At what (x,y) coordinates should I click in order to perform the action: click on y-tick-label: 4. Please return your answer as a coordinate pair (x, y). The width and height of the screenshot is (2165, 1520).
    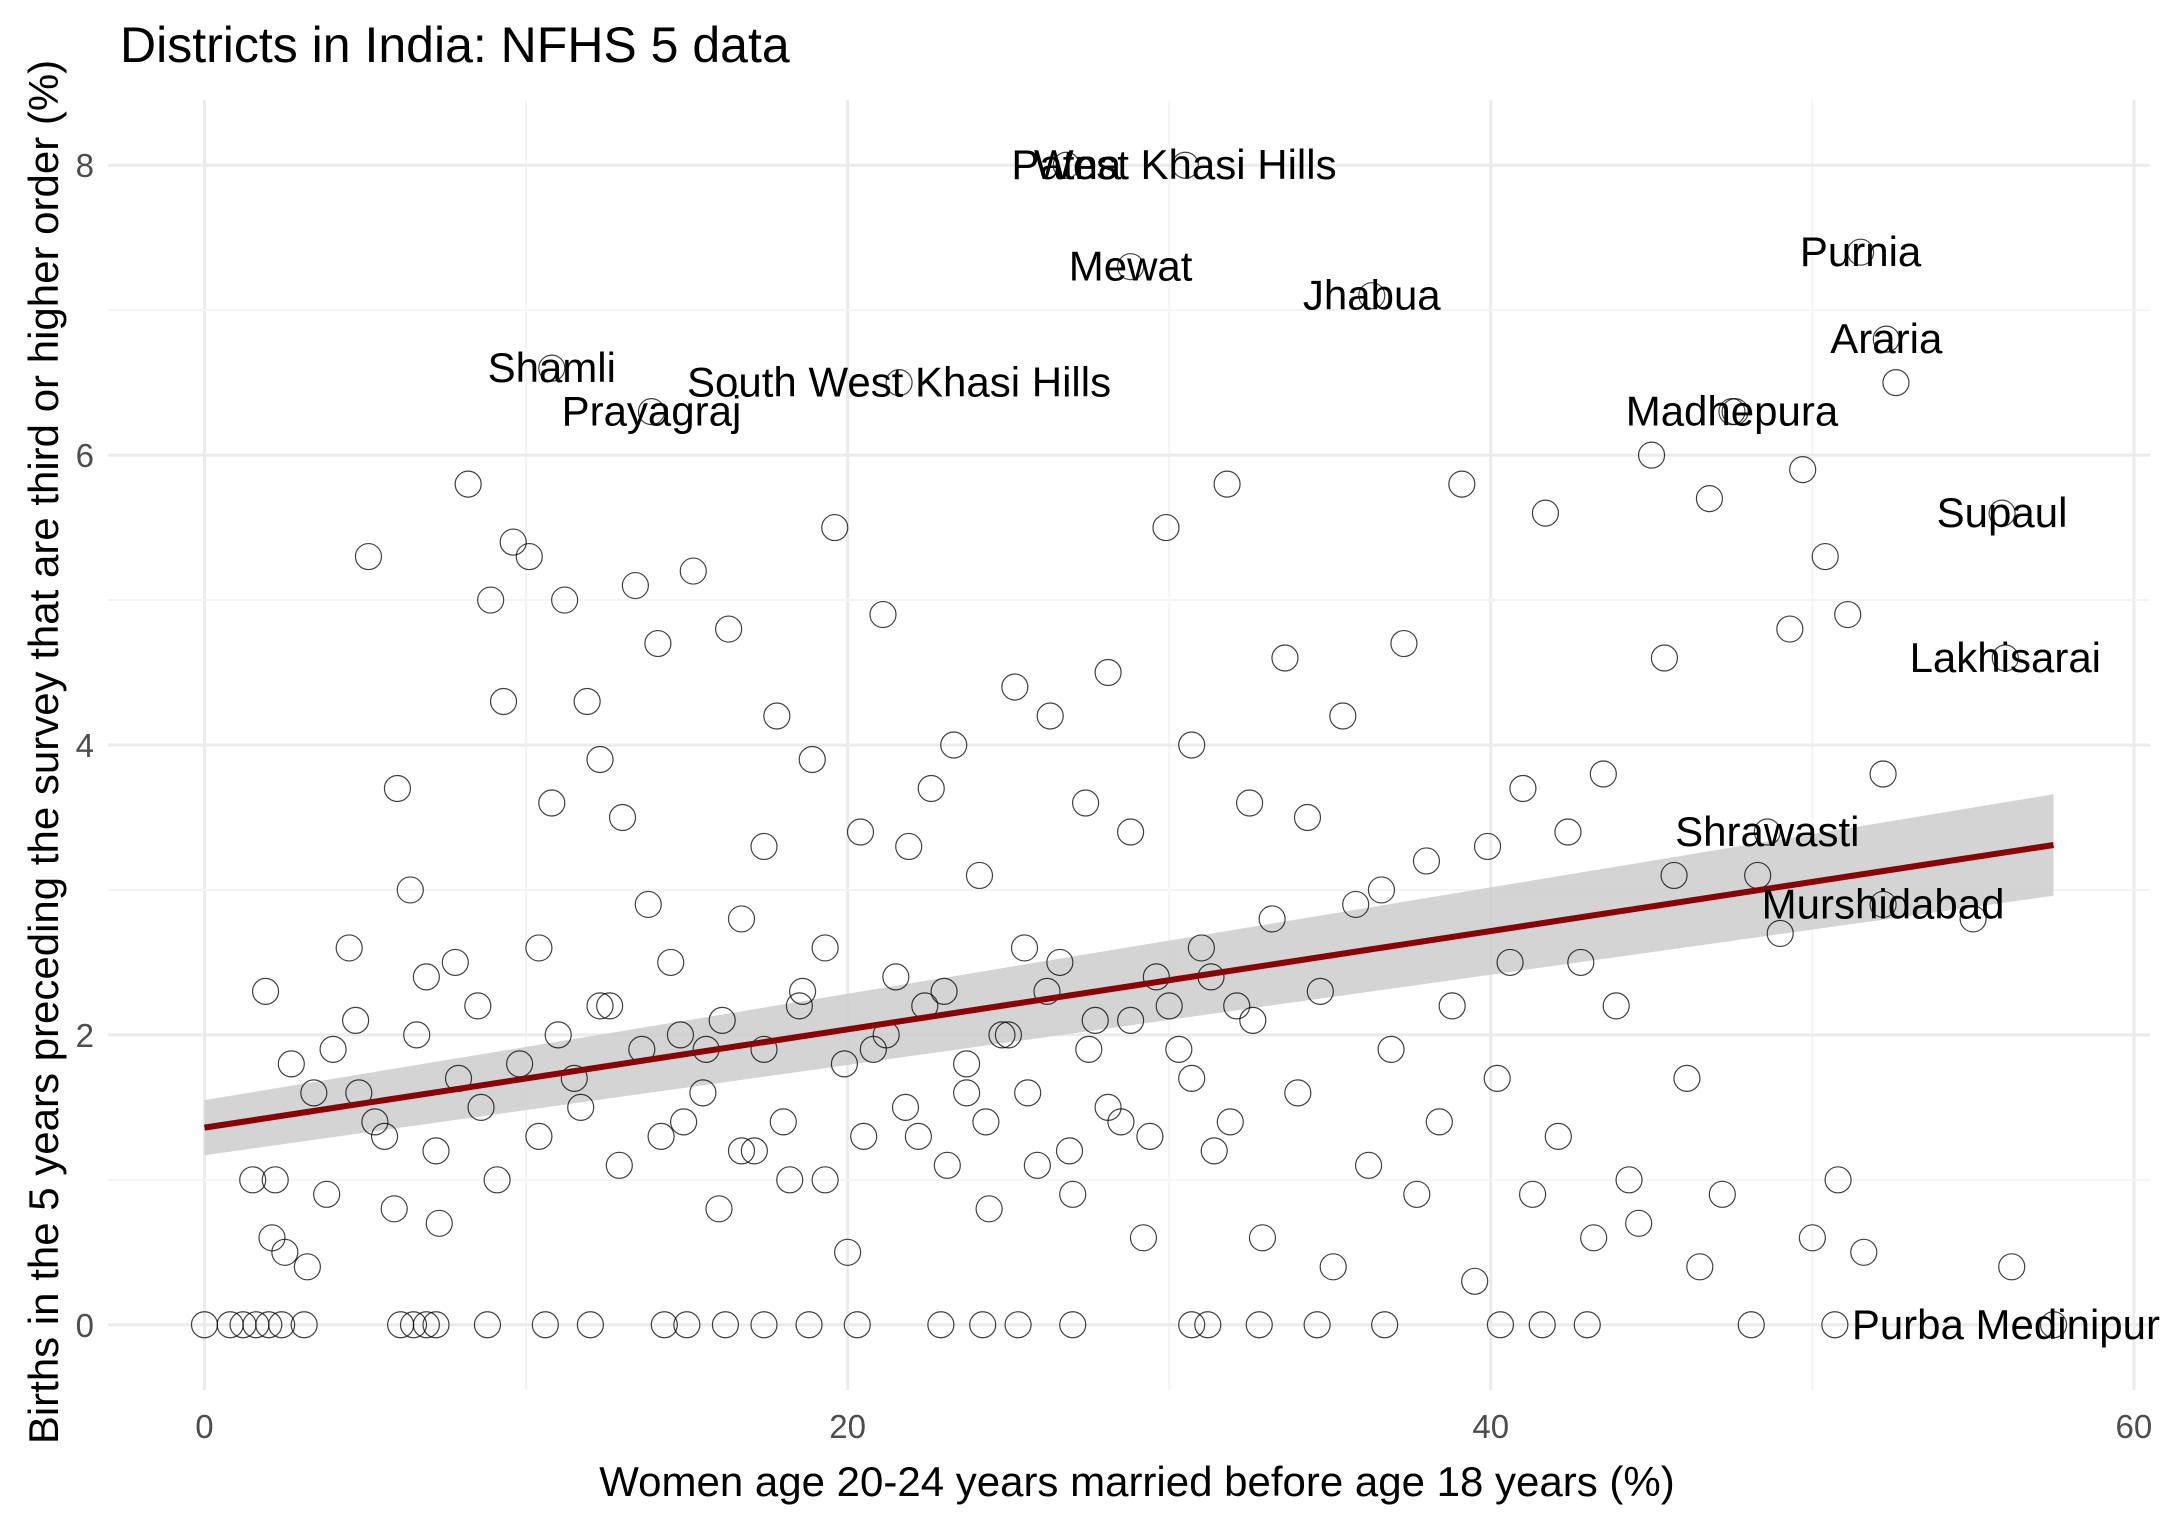
    Looking at the image, I should click on (85, 745).